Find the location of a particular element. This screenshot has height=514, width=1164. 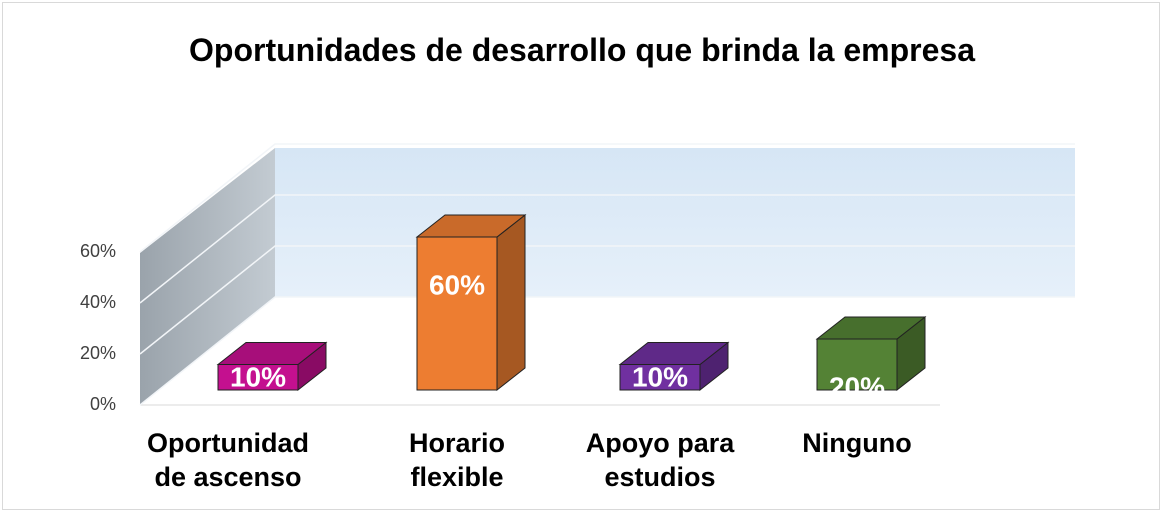

x-tick-label: Oportunidad de ascenso is located at coordinates (228, 460).